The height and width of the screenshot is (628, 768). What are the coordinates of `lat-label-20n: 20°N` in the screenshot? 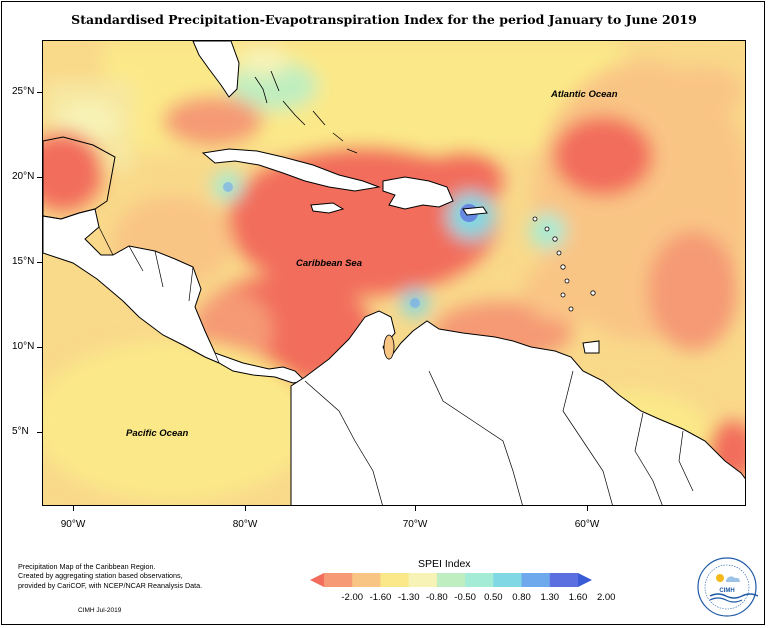 It's located at (23, 176).